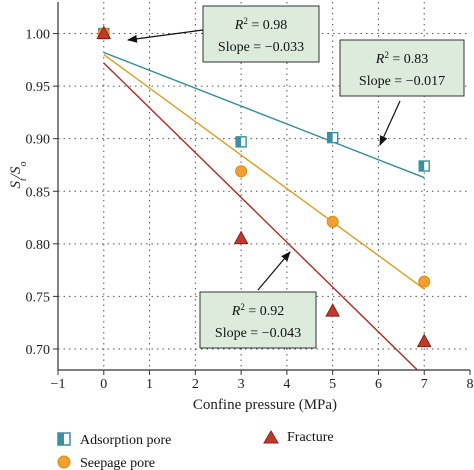  I want to click on x-tick-label: 0, so click(103, 384).